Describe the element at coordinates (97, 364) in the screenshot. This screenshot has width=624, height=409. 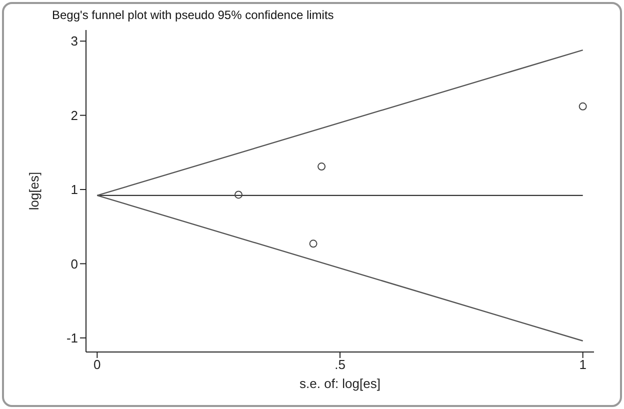
I see `x-tick-label: 0` at that location.